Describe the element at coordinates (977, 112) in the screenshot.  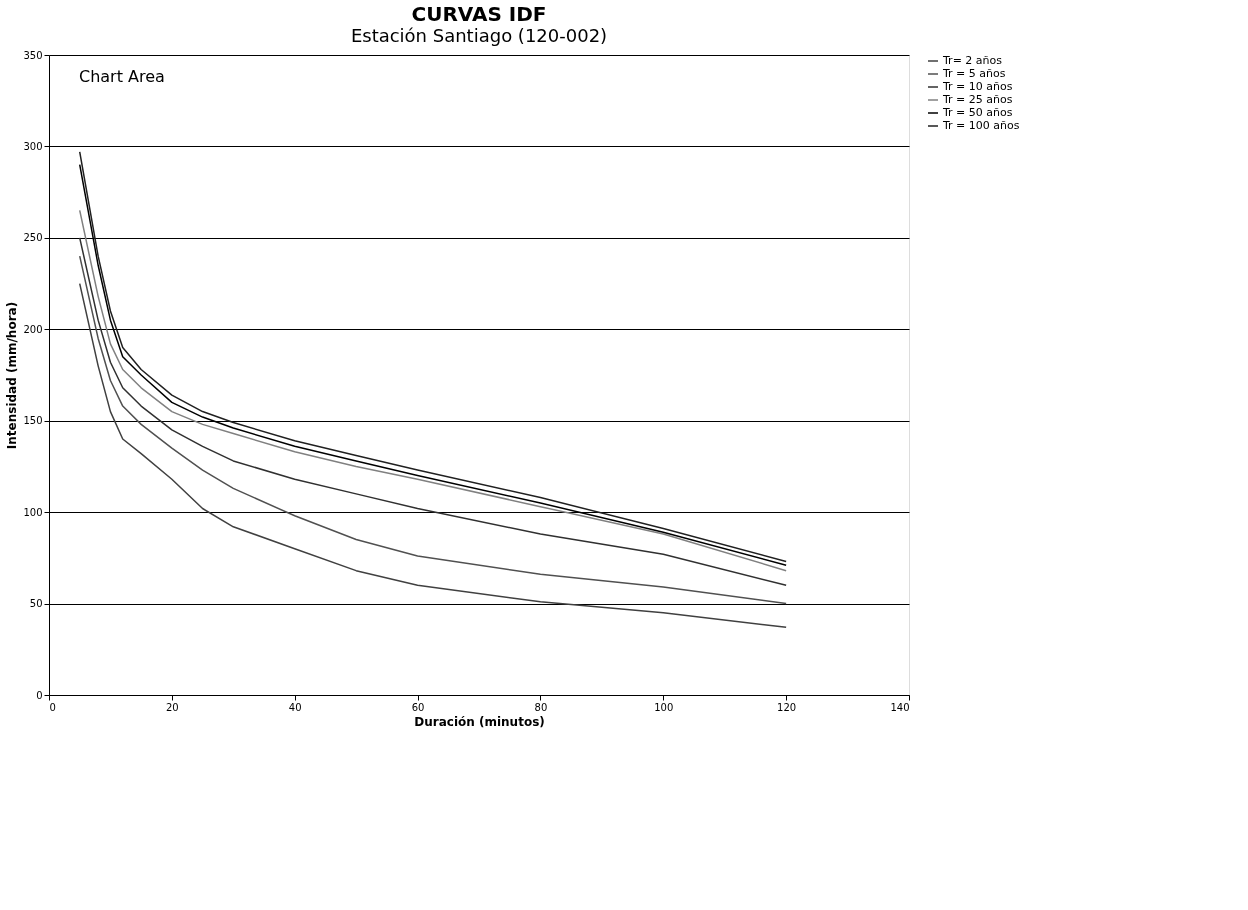
I see `legend-label: Tr = 50 años` at that location.